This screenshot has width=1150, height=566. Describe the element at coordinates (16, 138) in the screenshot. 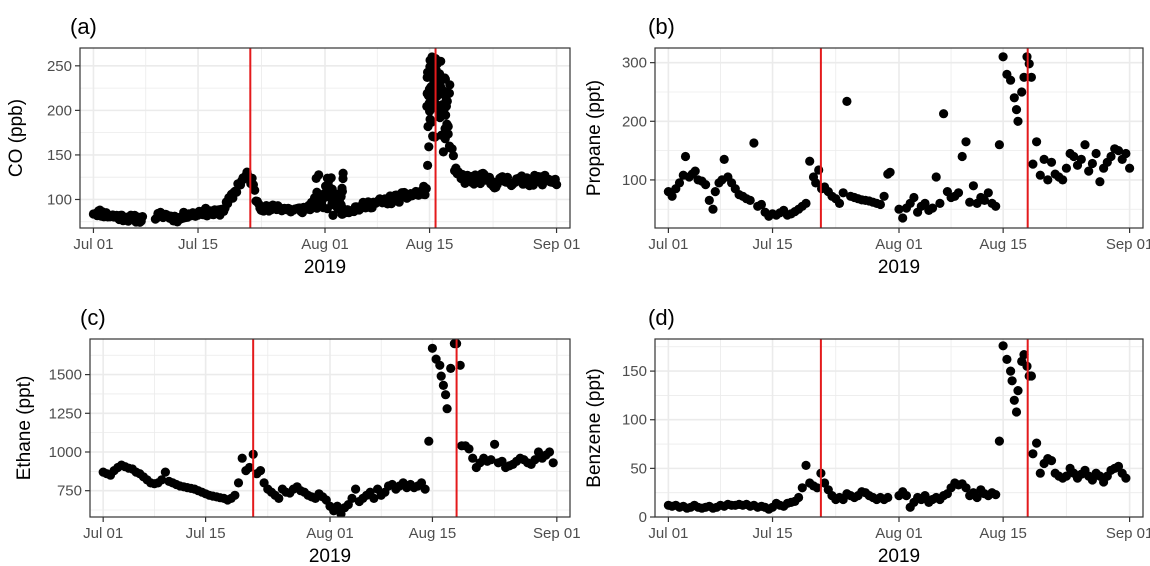

I see `y-axis-title: CO (ppb)` at that location.